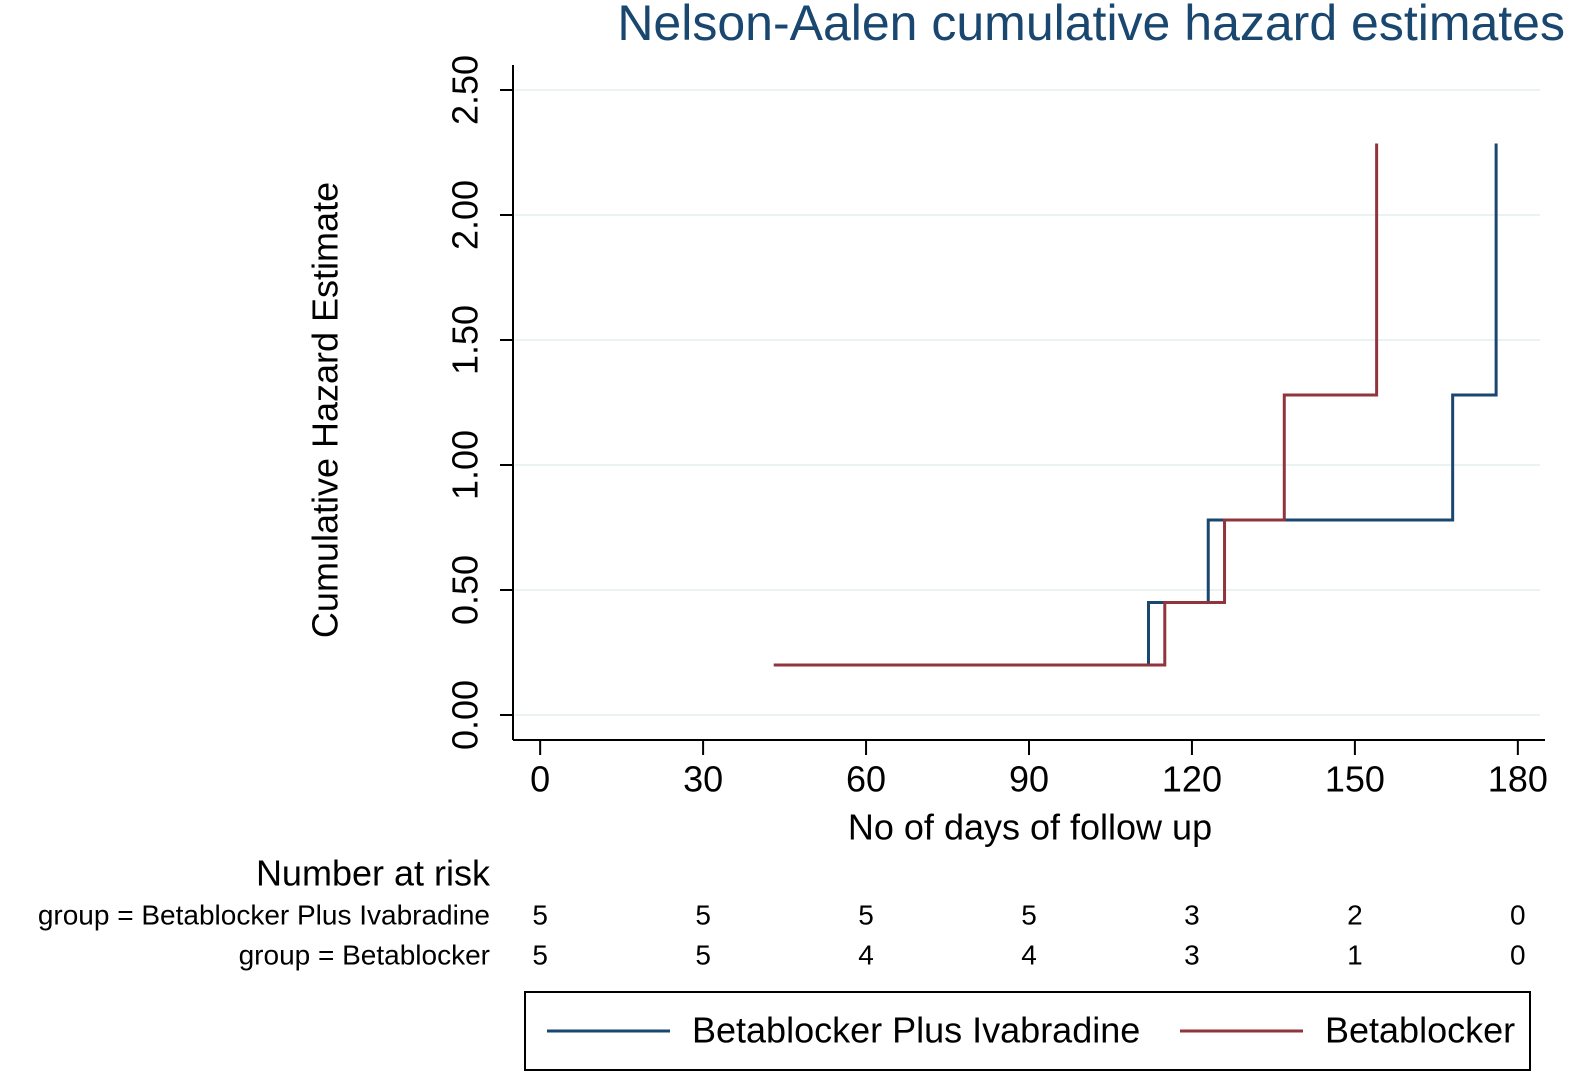 The image size is (1593, 1090). What do you see at coordinates (325, 410) in the screenshot?
I see `y-axis-label: Cumulative Hazard Estimate` at bounding box center [325, 410].